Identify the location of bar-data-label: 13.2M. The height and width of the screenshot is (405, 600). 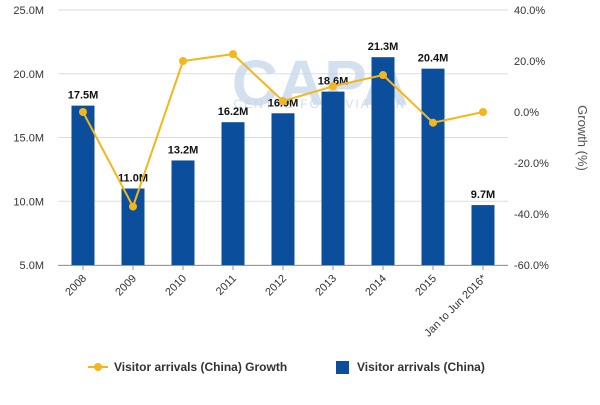
(183, 150).